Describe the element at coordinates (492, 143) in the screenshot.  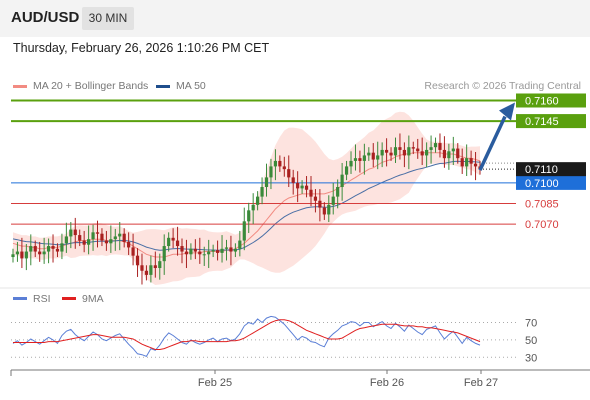
I see `forecast-arrow-shaft` at that location.